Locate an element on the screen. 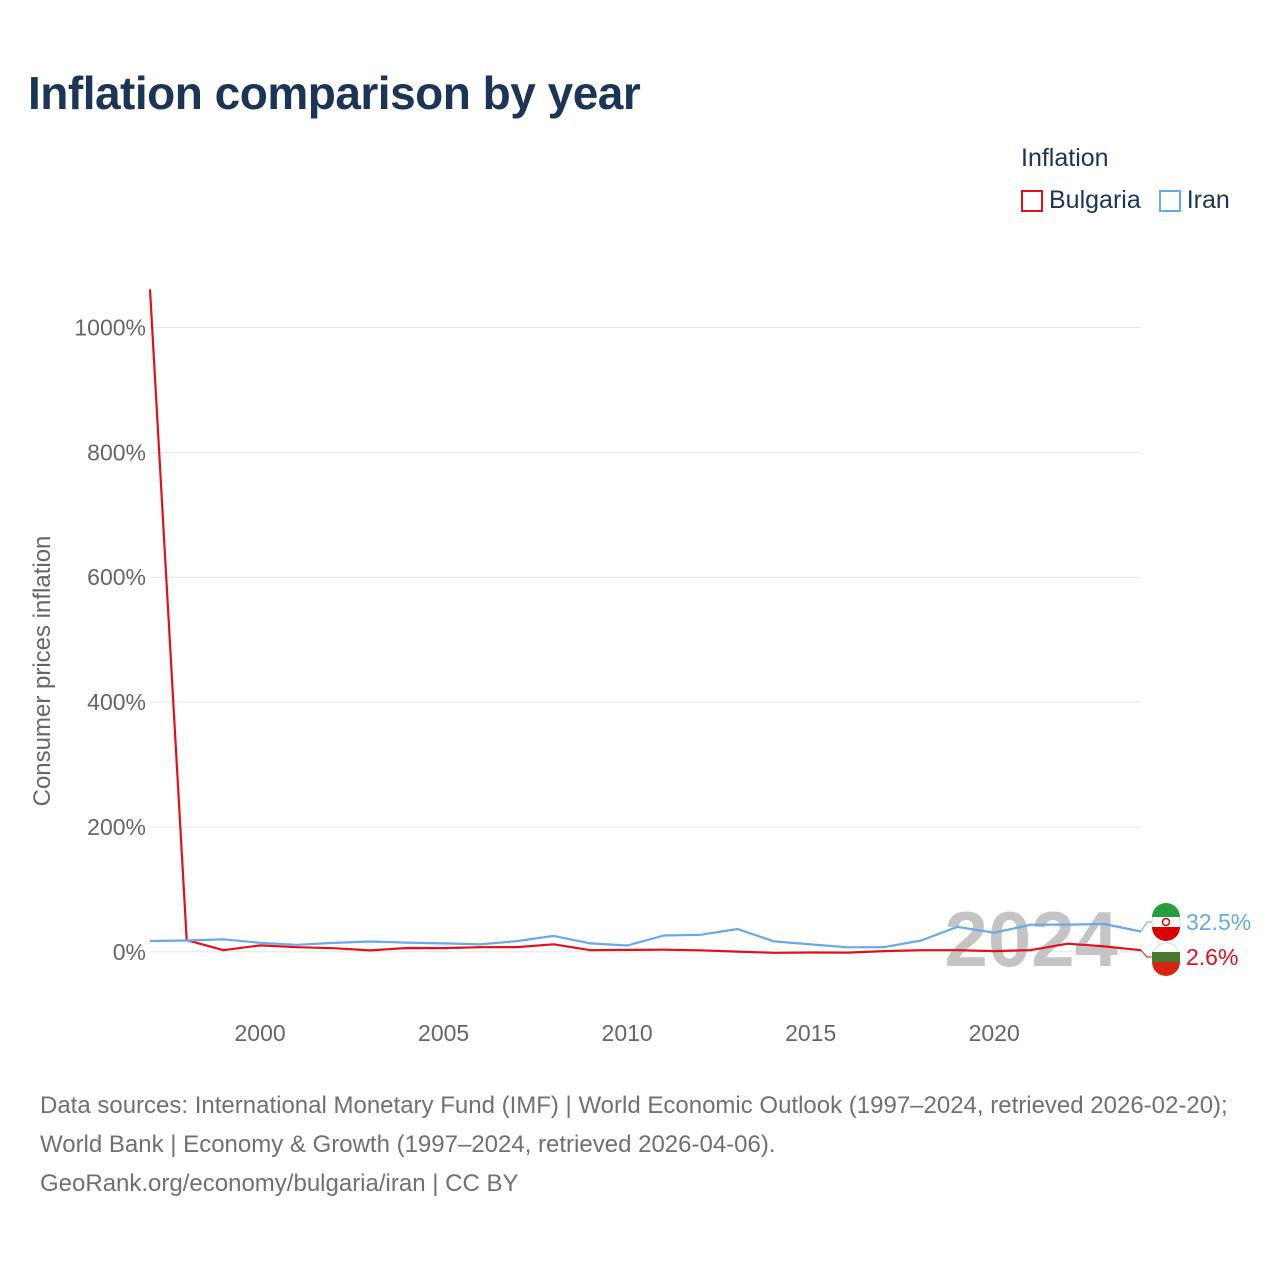 The height and width of the screenshot is (1280, 1280). legend: Bulgaria Iran is located at coordinates (1125, 200).